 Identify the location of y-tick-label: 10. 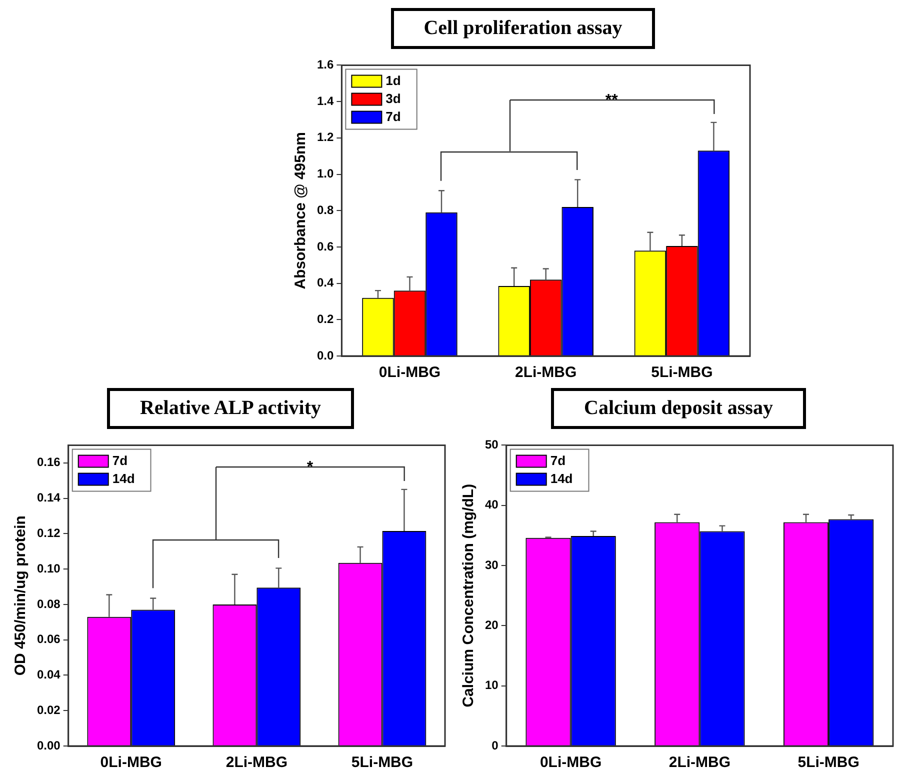
(491, 685).